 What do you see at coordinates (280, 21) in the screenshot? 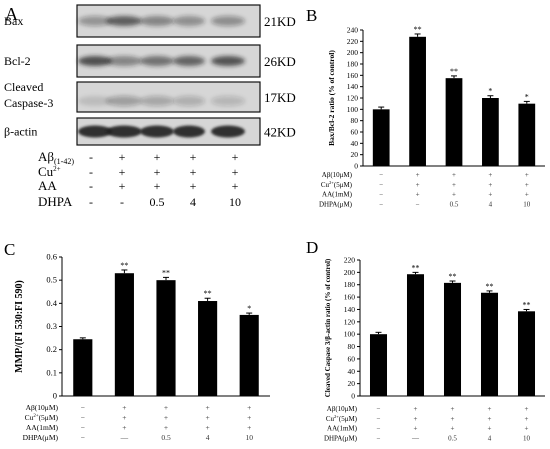
I see `blot-size: 21KD` at bounding box center [280, 21].